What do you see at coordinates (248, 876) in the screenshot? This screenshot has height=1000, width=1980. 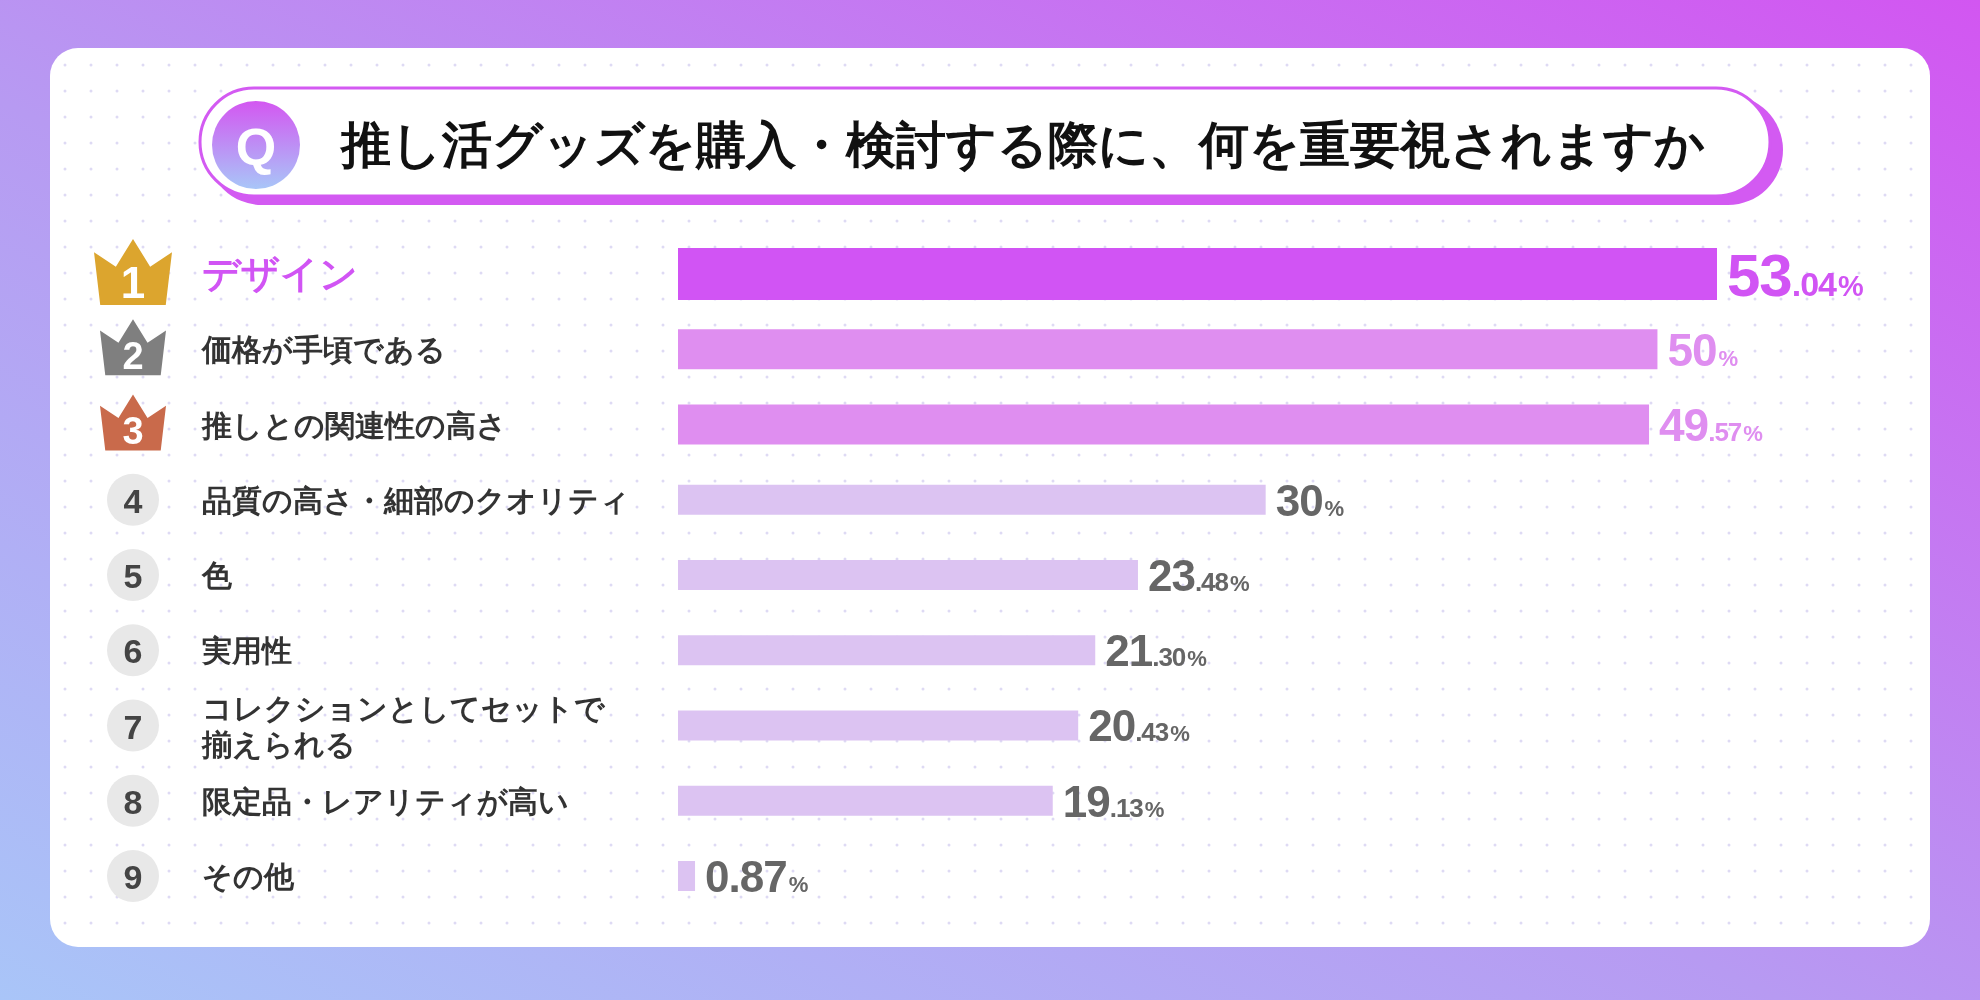 I see `y-tick-label: その他` at bounding box center [248, 876].